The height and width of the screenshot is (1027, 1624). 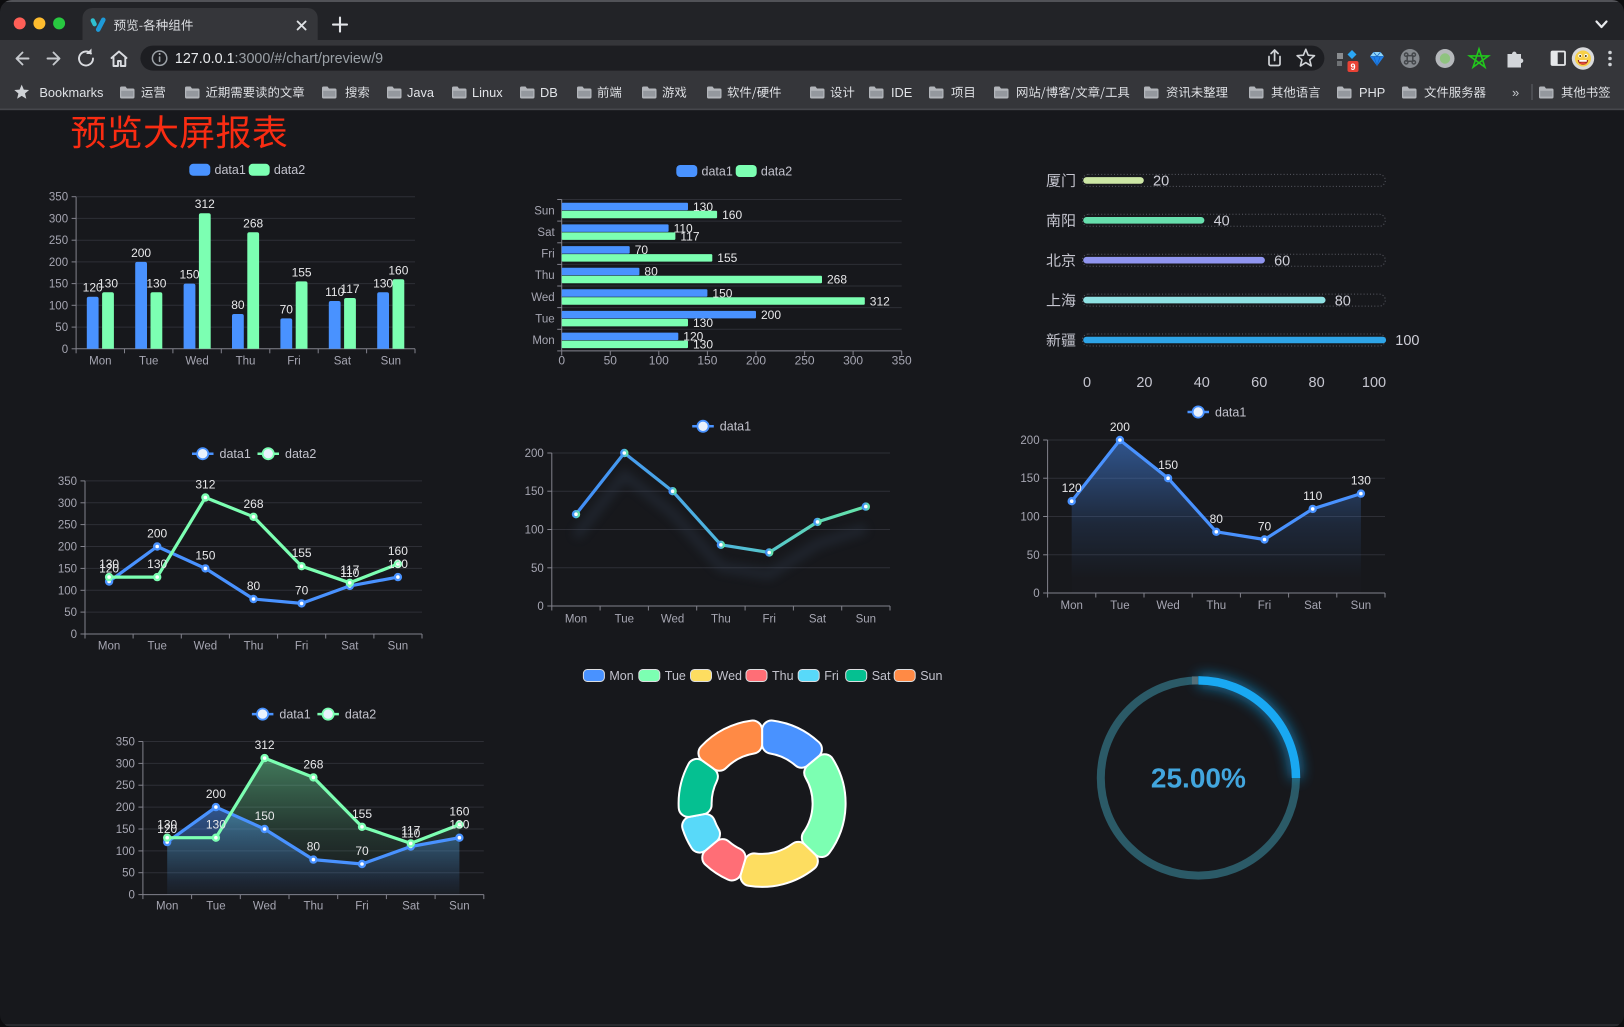 What do you see at coordinates (421, 92) in the screenshot?
I see `svg-text: Java` at bounding box center [421, 92].